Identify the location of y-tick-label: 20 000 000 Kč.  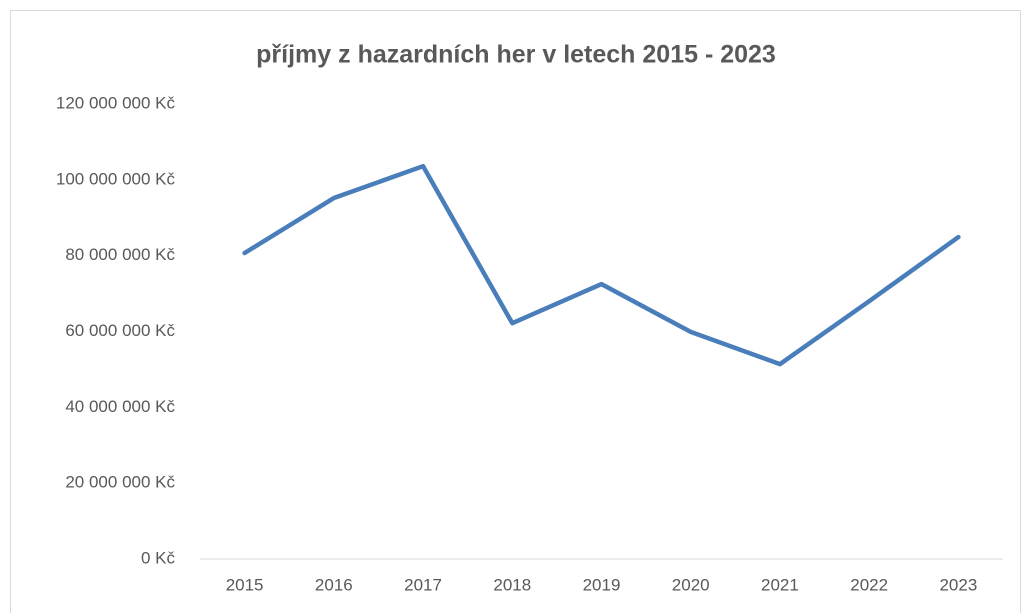
(120, 482).